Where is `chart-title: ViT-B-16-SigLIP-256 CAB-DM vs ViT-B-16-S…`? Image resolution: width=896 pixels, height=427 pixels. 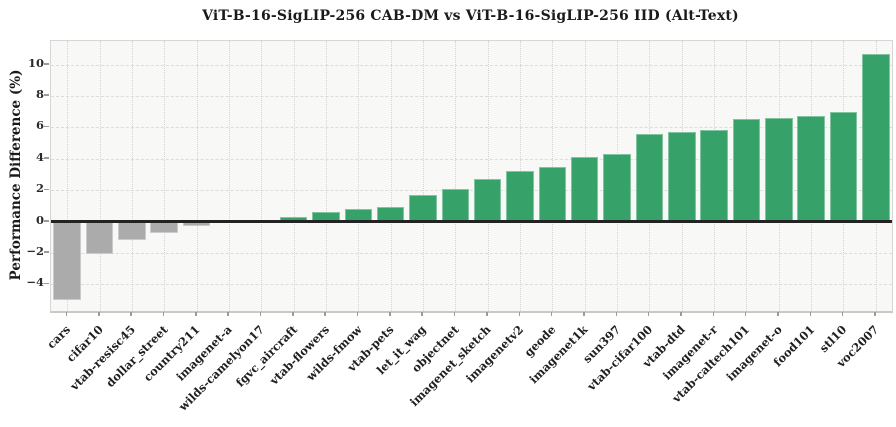
chart-title: ViT-B-16-SigLIP-256 CAB-DM vs ViT-B-16-S… is located at coordinates (470, 16).